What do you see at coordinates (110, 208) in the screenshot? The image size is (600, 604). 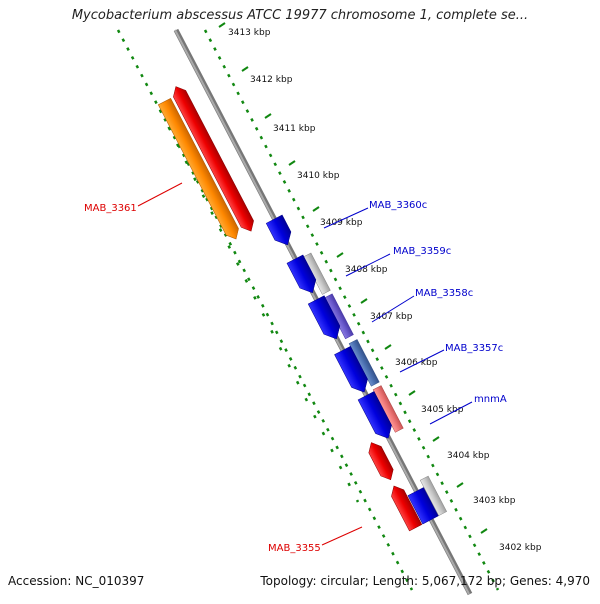 I see `label-mab3361: MAB_3361` at bounding box center [110, 208].